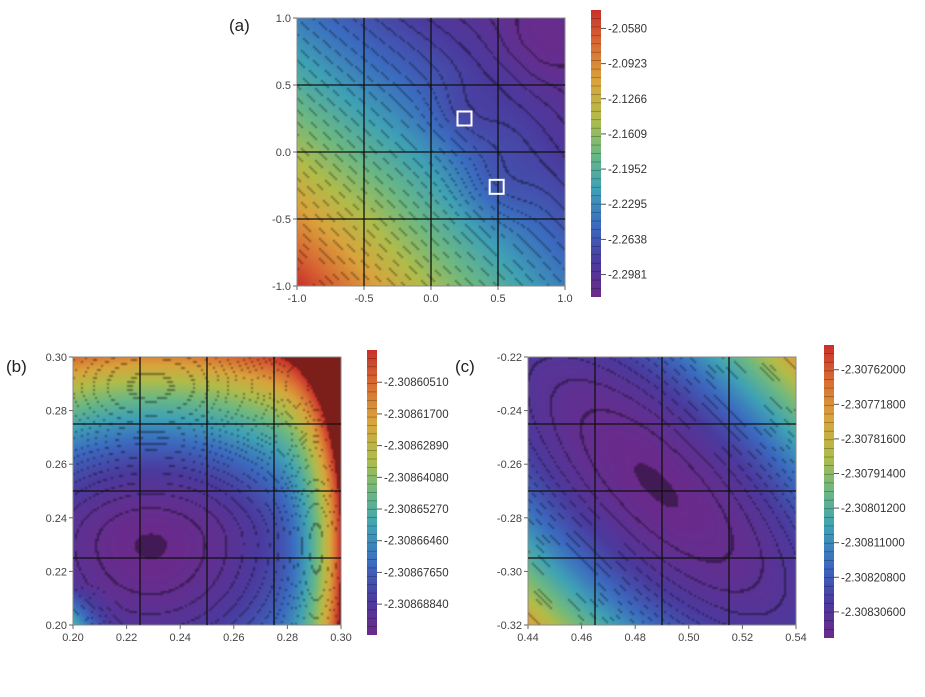 This screenshot has width=925, height=697. Describe the element at coordinates (873, 371) in the screenshot. I see `colorbar-tick-label: -2.30762000` at that location.